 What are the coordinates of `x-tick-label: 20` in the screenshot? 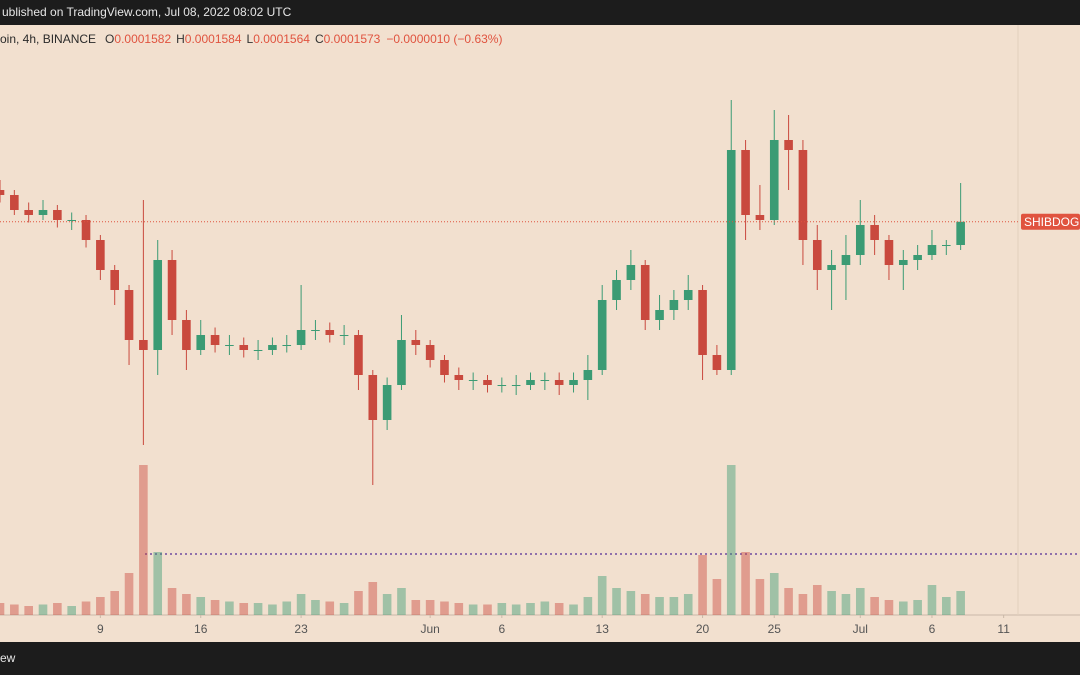 It's located at (703, 629).